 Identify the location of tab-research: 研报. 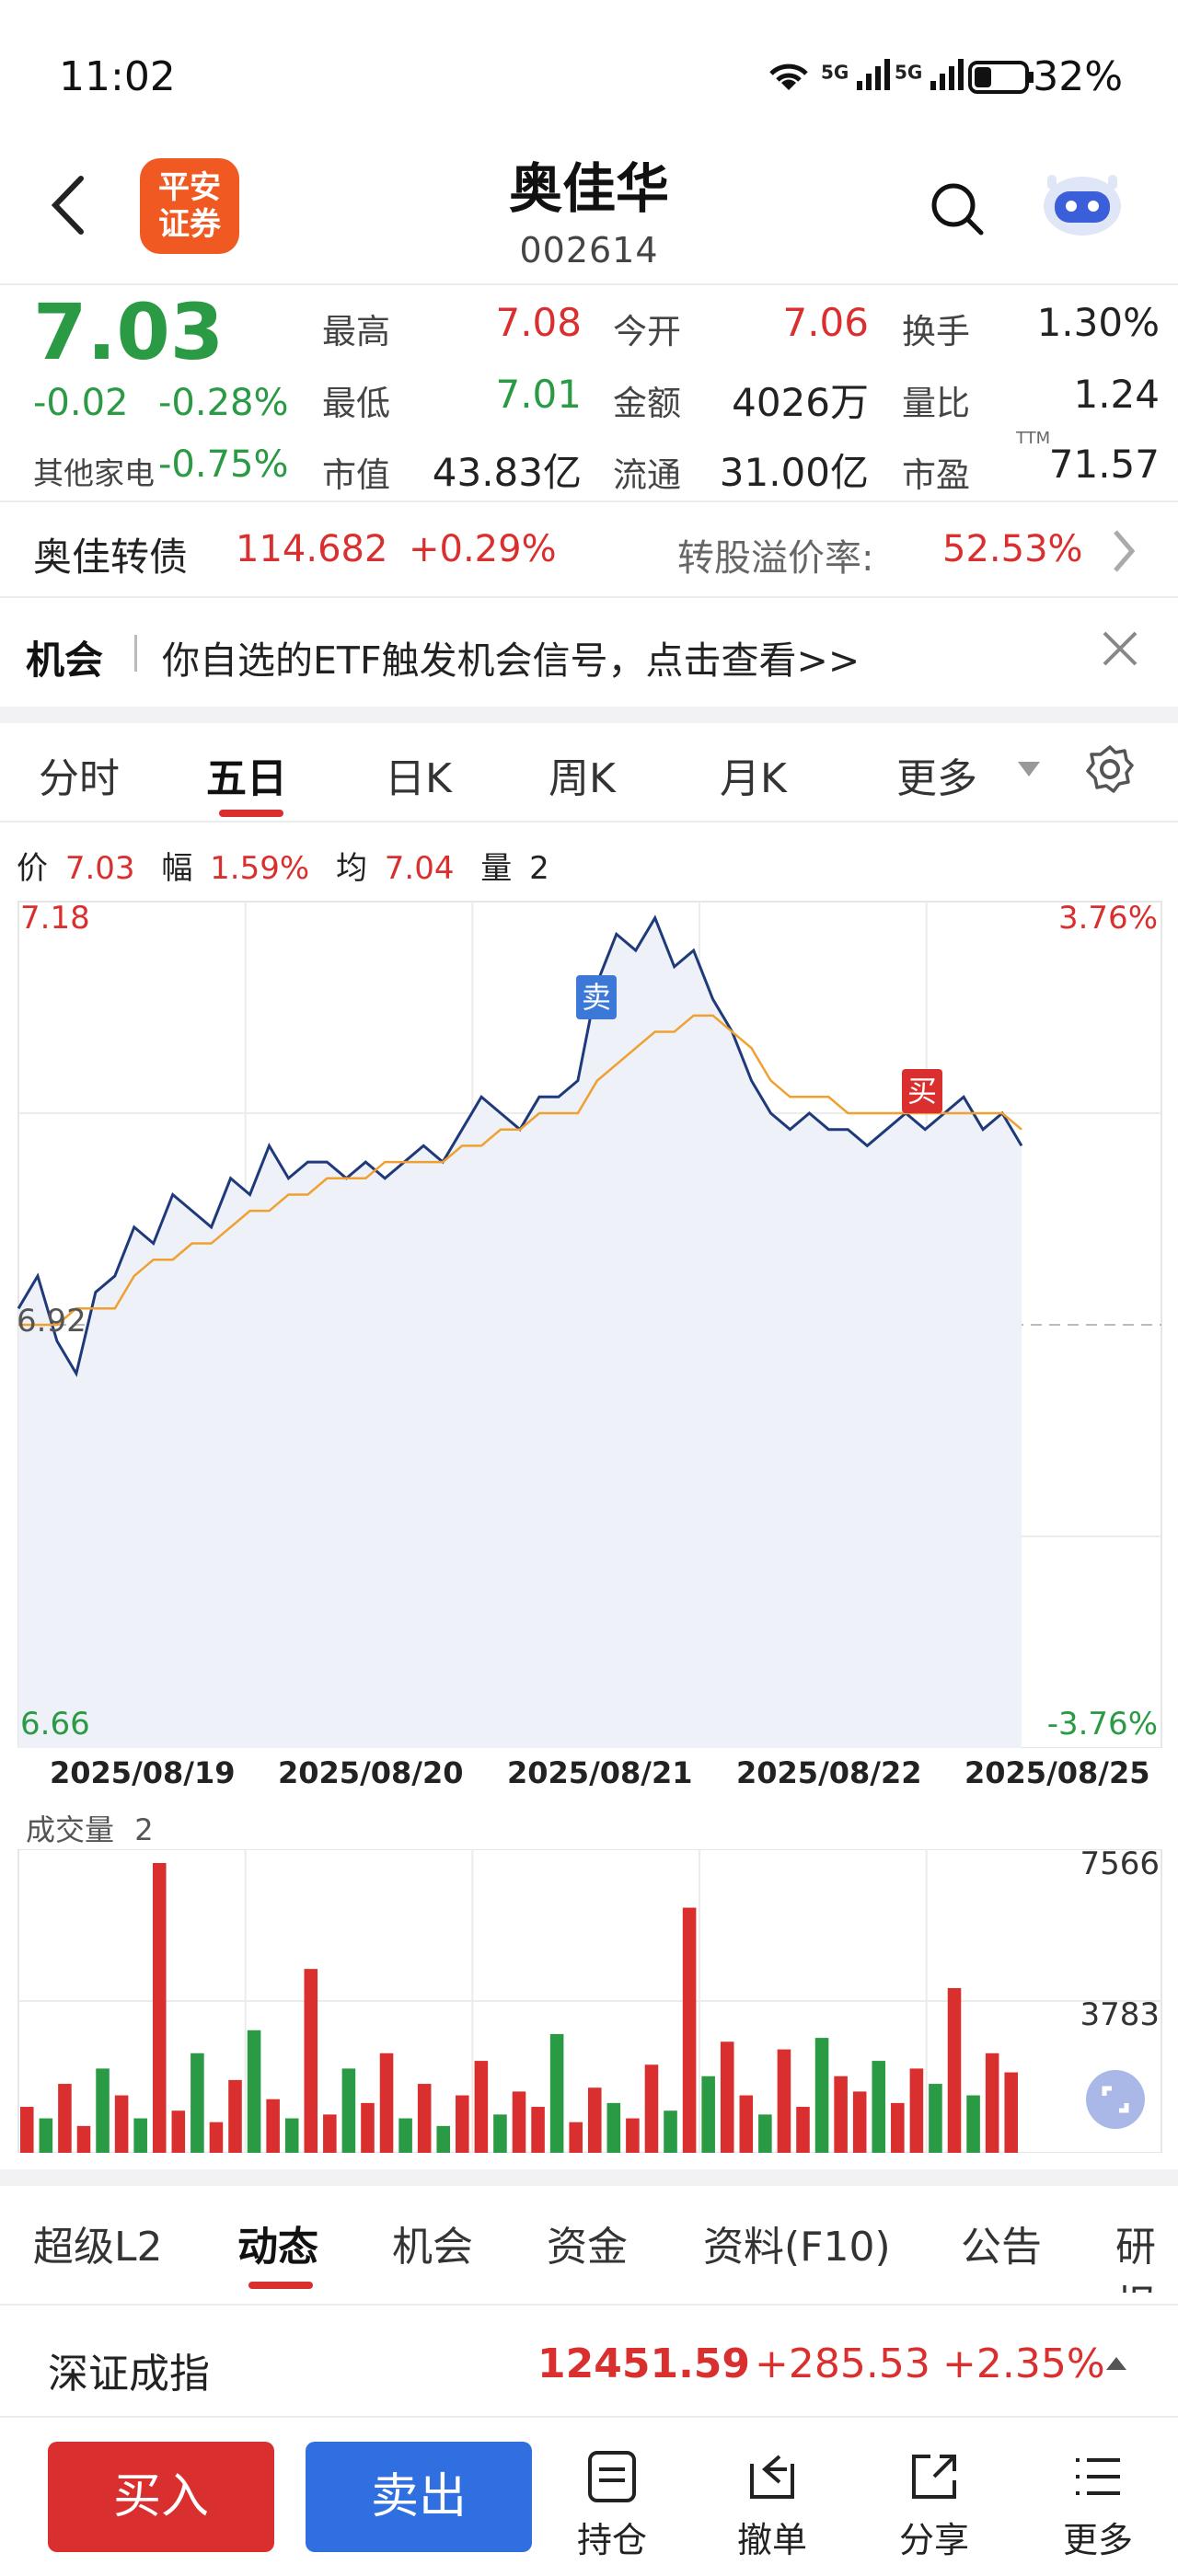
(1135, 2258).